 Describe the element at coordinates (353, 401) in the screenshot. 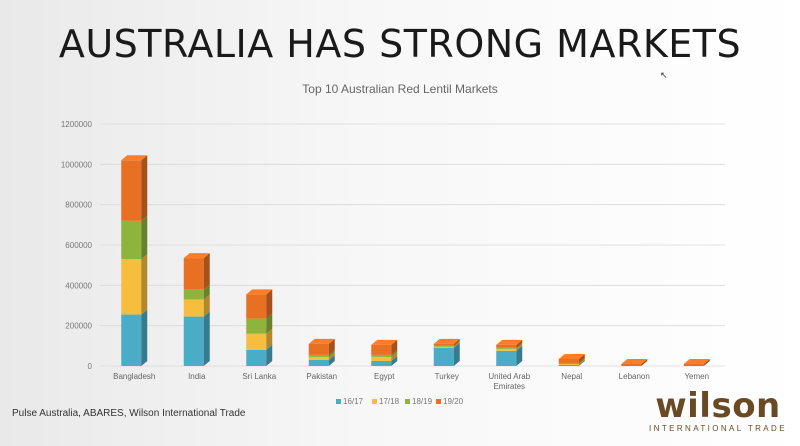

I see `legend-label: 16/17` at that location.